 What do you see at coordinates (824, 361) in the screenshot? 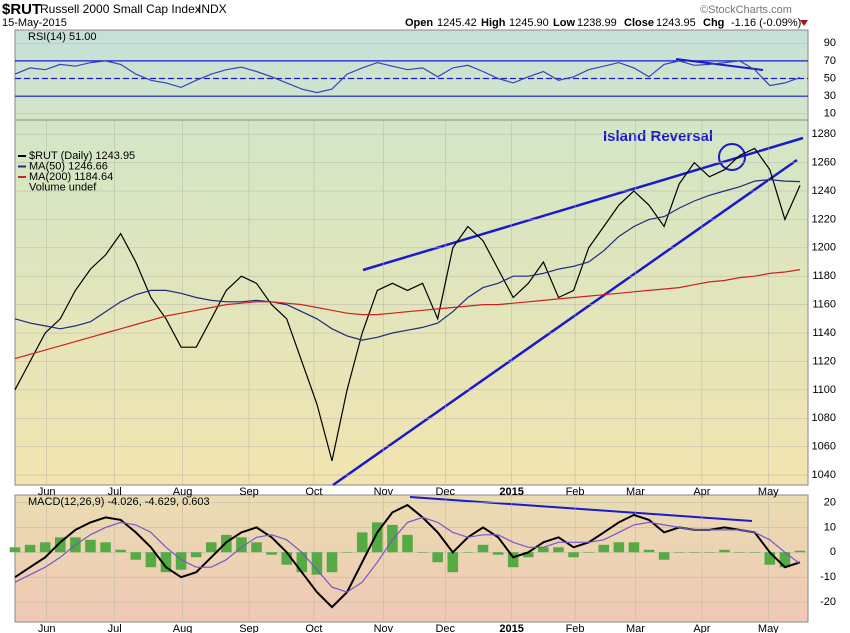
I see `y-tick-label: 1120` at bounding box center [824, 361].